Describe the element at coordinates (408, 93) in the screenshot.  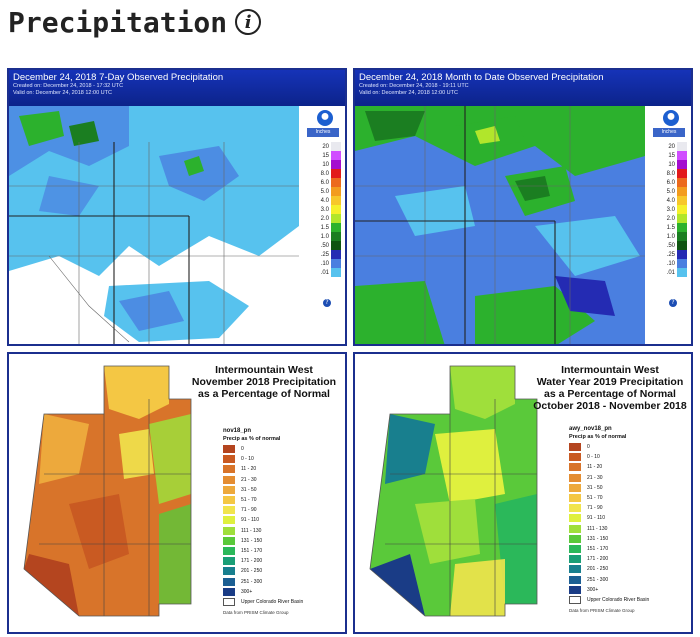
I see `map-valid-date: Valid on: December 24, 2018 12:00 UTC` at that location.